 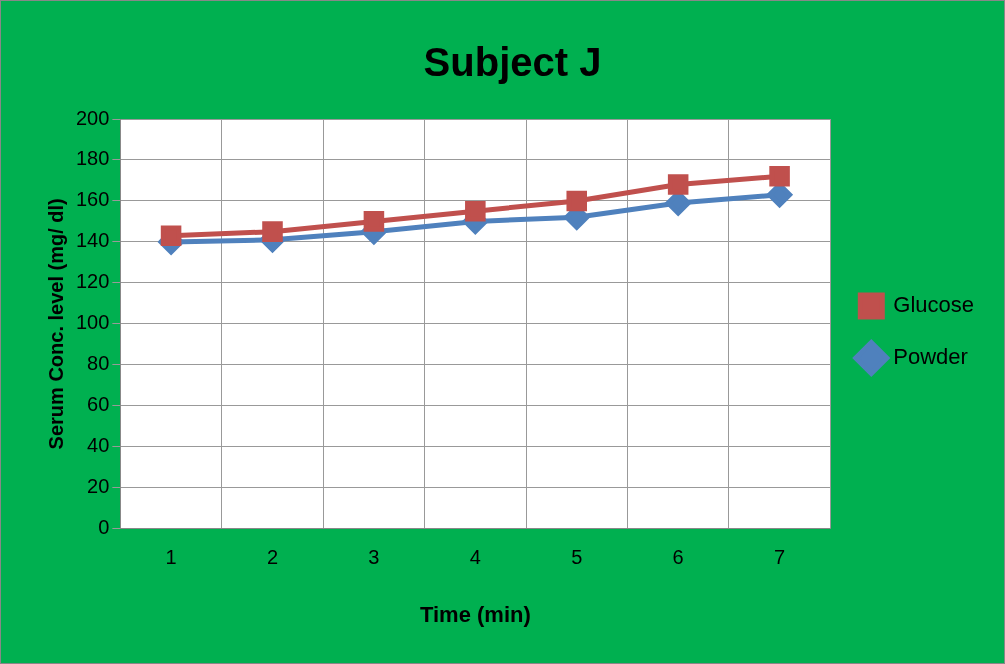 I want to click on y-axis-title: Serum Conc. level (mg/ dl), so click(x=55, y=324).